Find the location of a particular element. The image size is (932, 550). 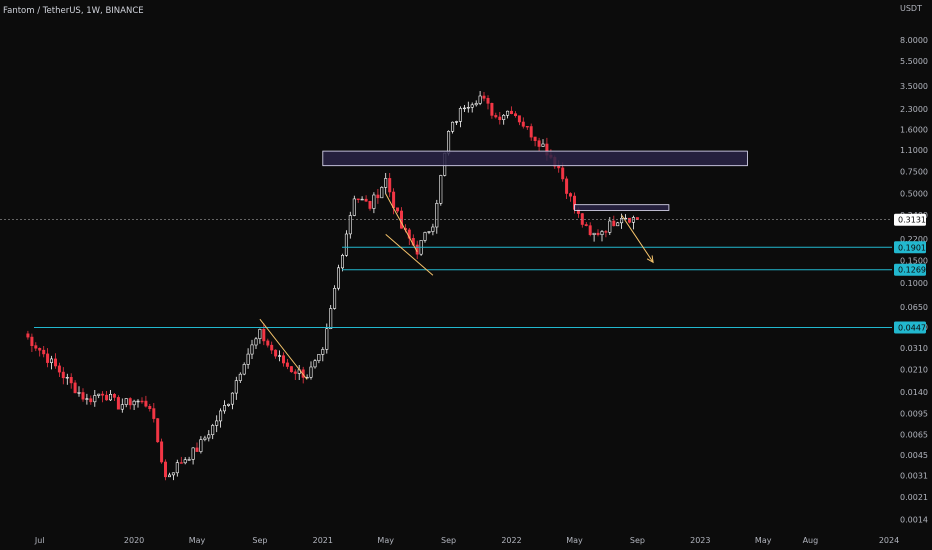

price-tick-label: 0.0210 is located at coordinates (914, 369).